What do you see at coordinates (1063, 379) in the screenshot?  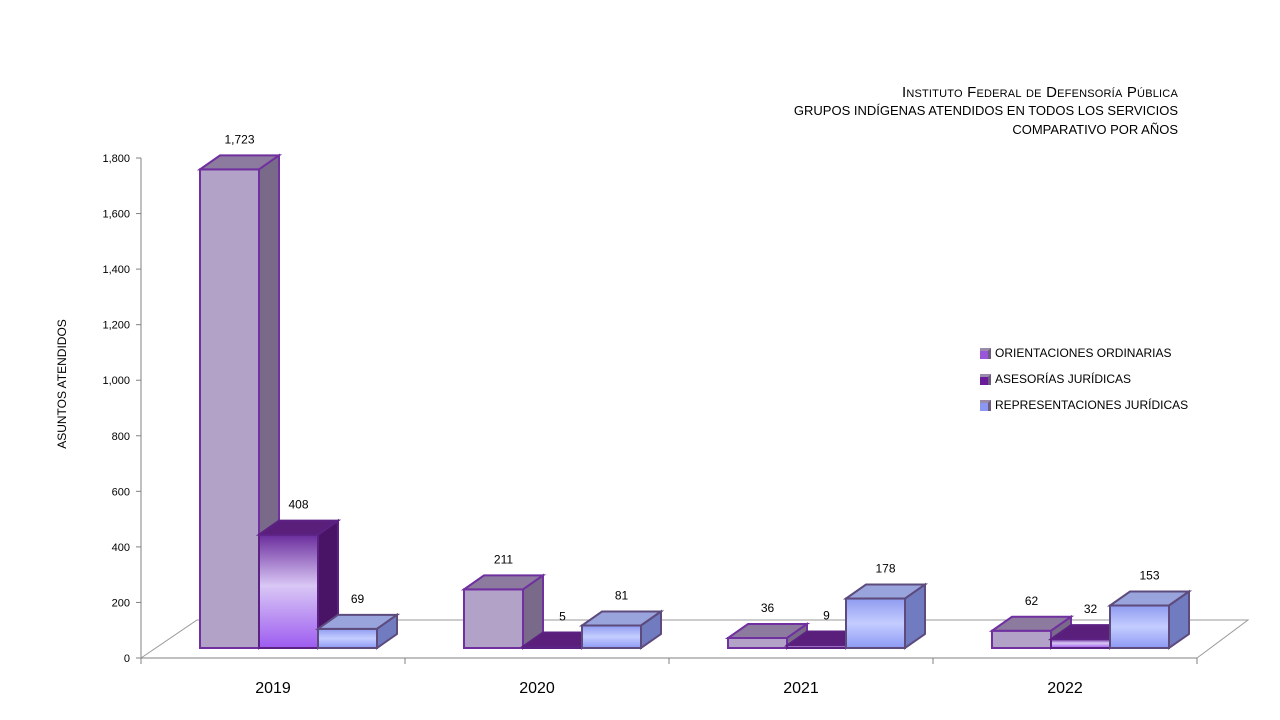 I see `legend-label-asesorias: ASESORÍAS JURÍDICAS` at bounding box center [1063, 379].